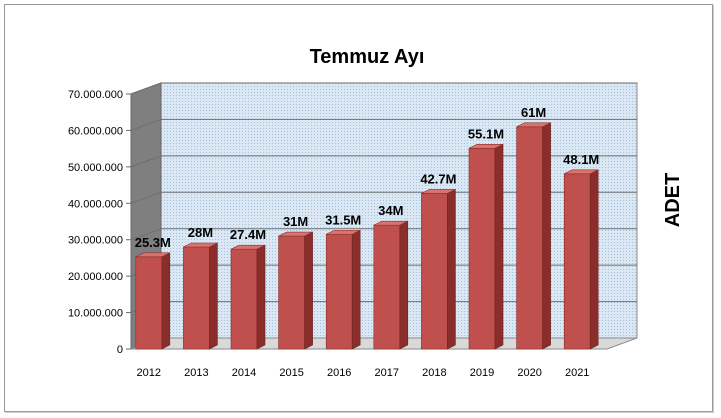  Describe the element at coordinates (291, 373) in the screenshot. I see `x-tick-label: 2015` at that location.